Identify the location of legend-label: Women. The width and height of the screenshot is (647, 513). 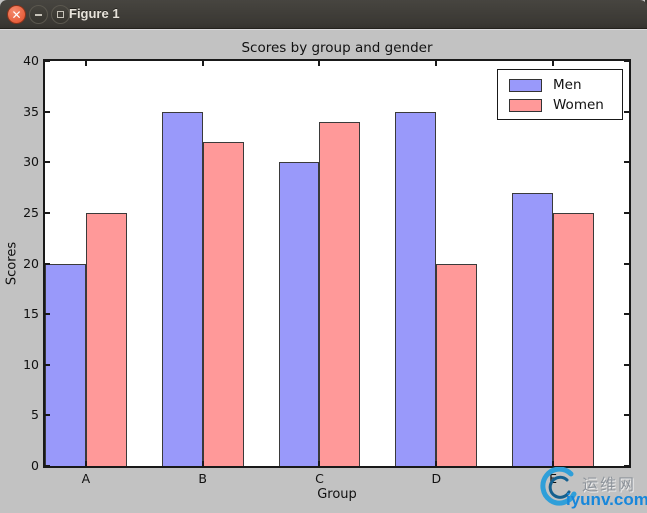
(578, 105).